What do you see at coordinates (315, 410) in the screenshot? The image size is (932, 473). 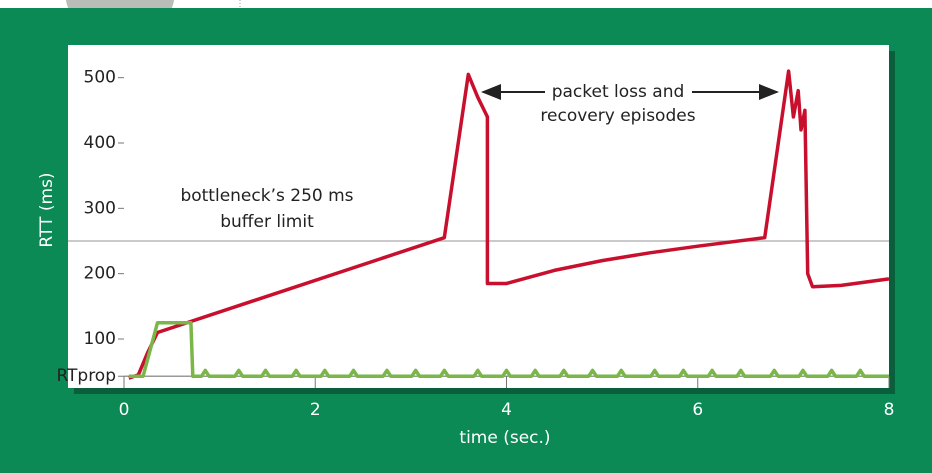 I see `x-tick-label: 2` at bounding box center [315, 410].